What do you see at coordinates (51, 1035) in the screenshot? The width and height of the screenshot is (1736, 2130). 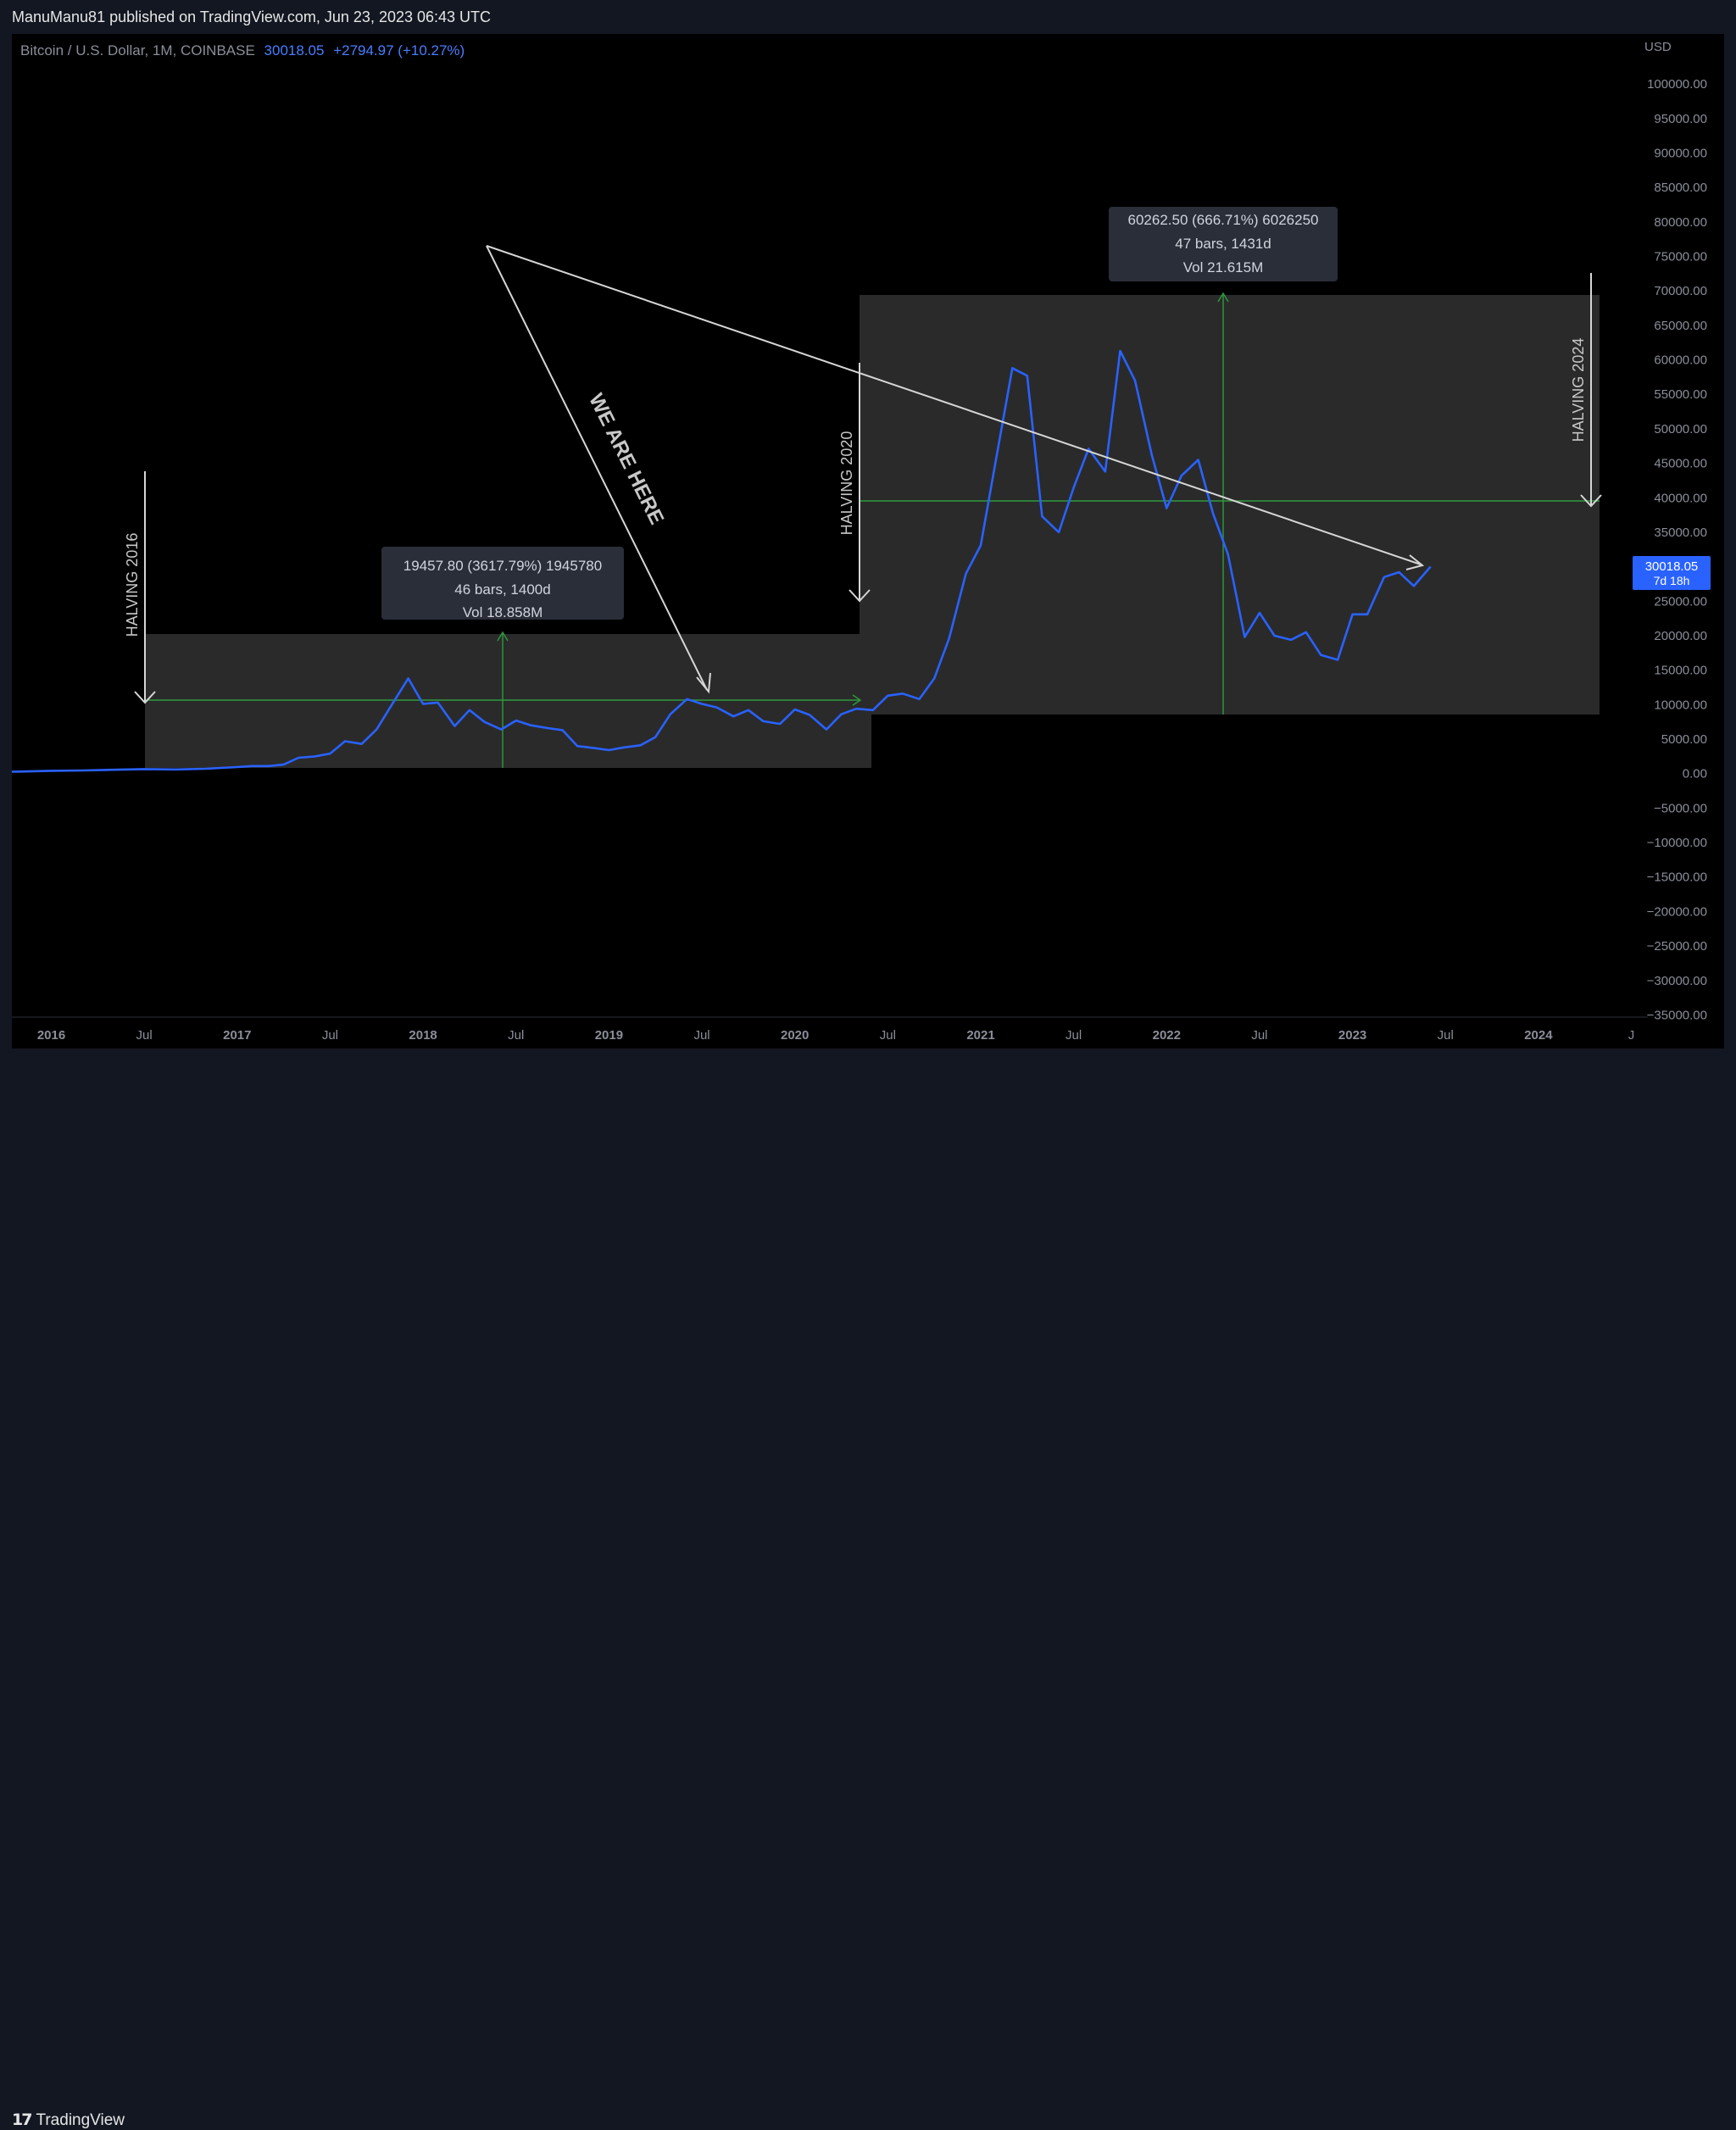 I see `x-tick-label: 2016` at bounding box center [51, 1035].